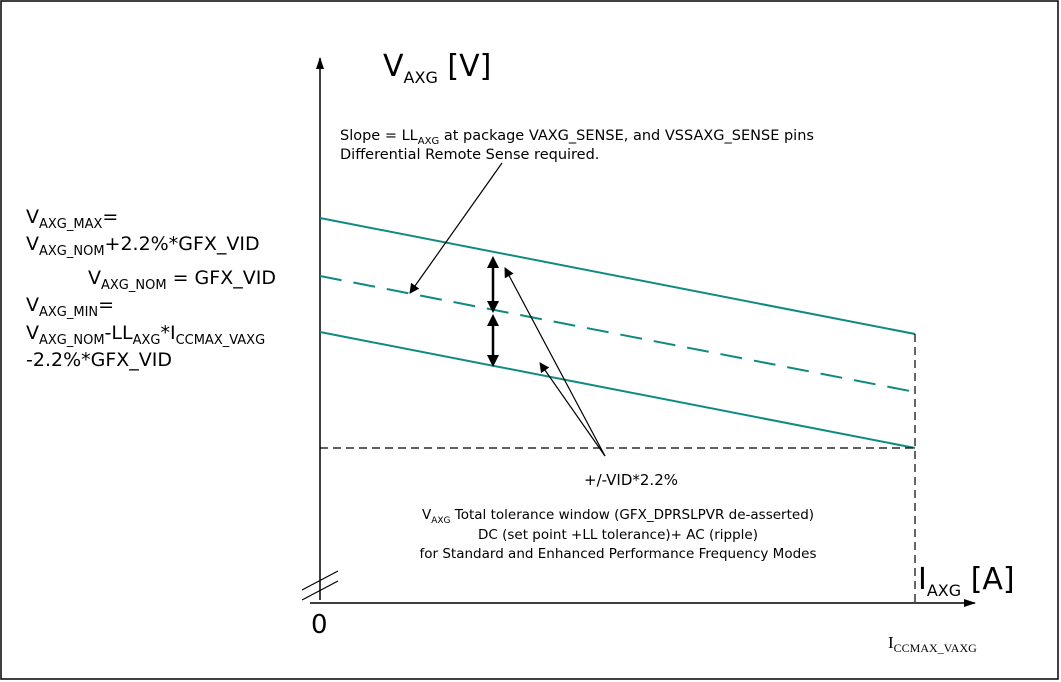  I want to click on origin-label: 0, so click(319, 625).